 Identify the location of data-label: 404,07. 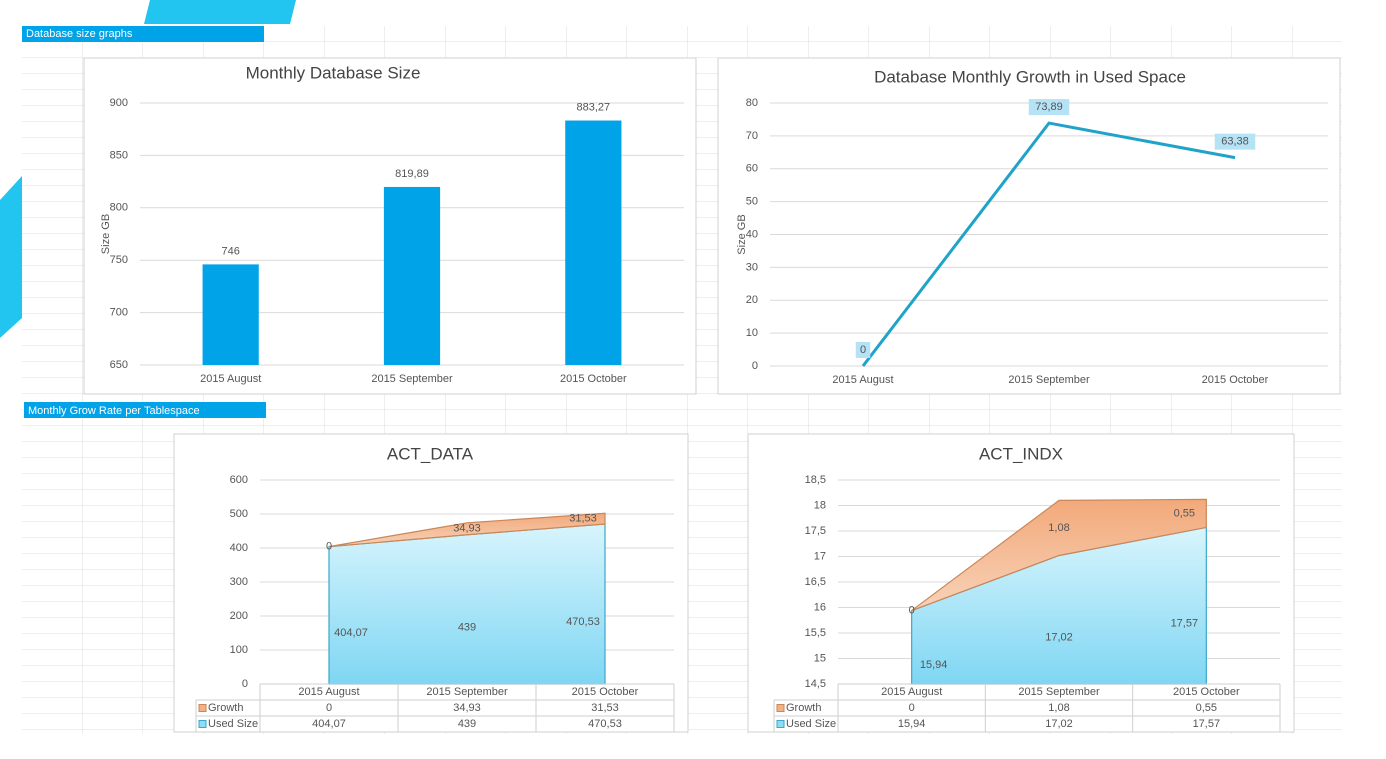
(351, 633).